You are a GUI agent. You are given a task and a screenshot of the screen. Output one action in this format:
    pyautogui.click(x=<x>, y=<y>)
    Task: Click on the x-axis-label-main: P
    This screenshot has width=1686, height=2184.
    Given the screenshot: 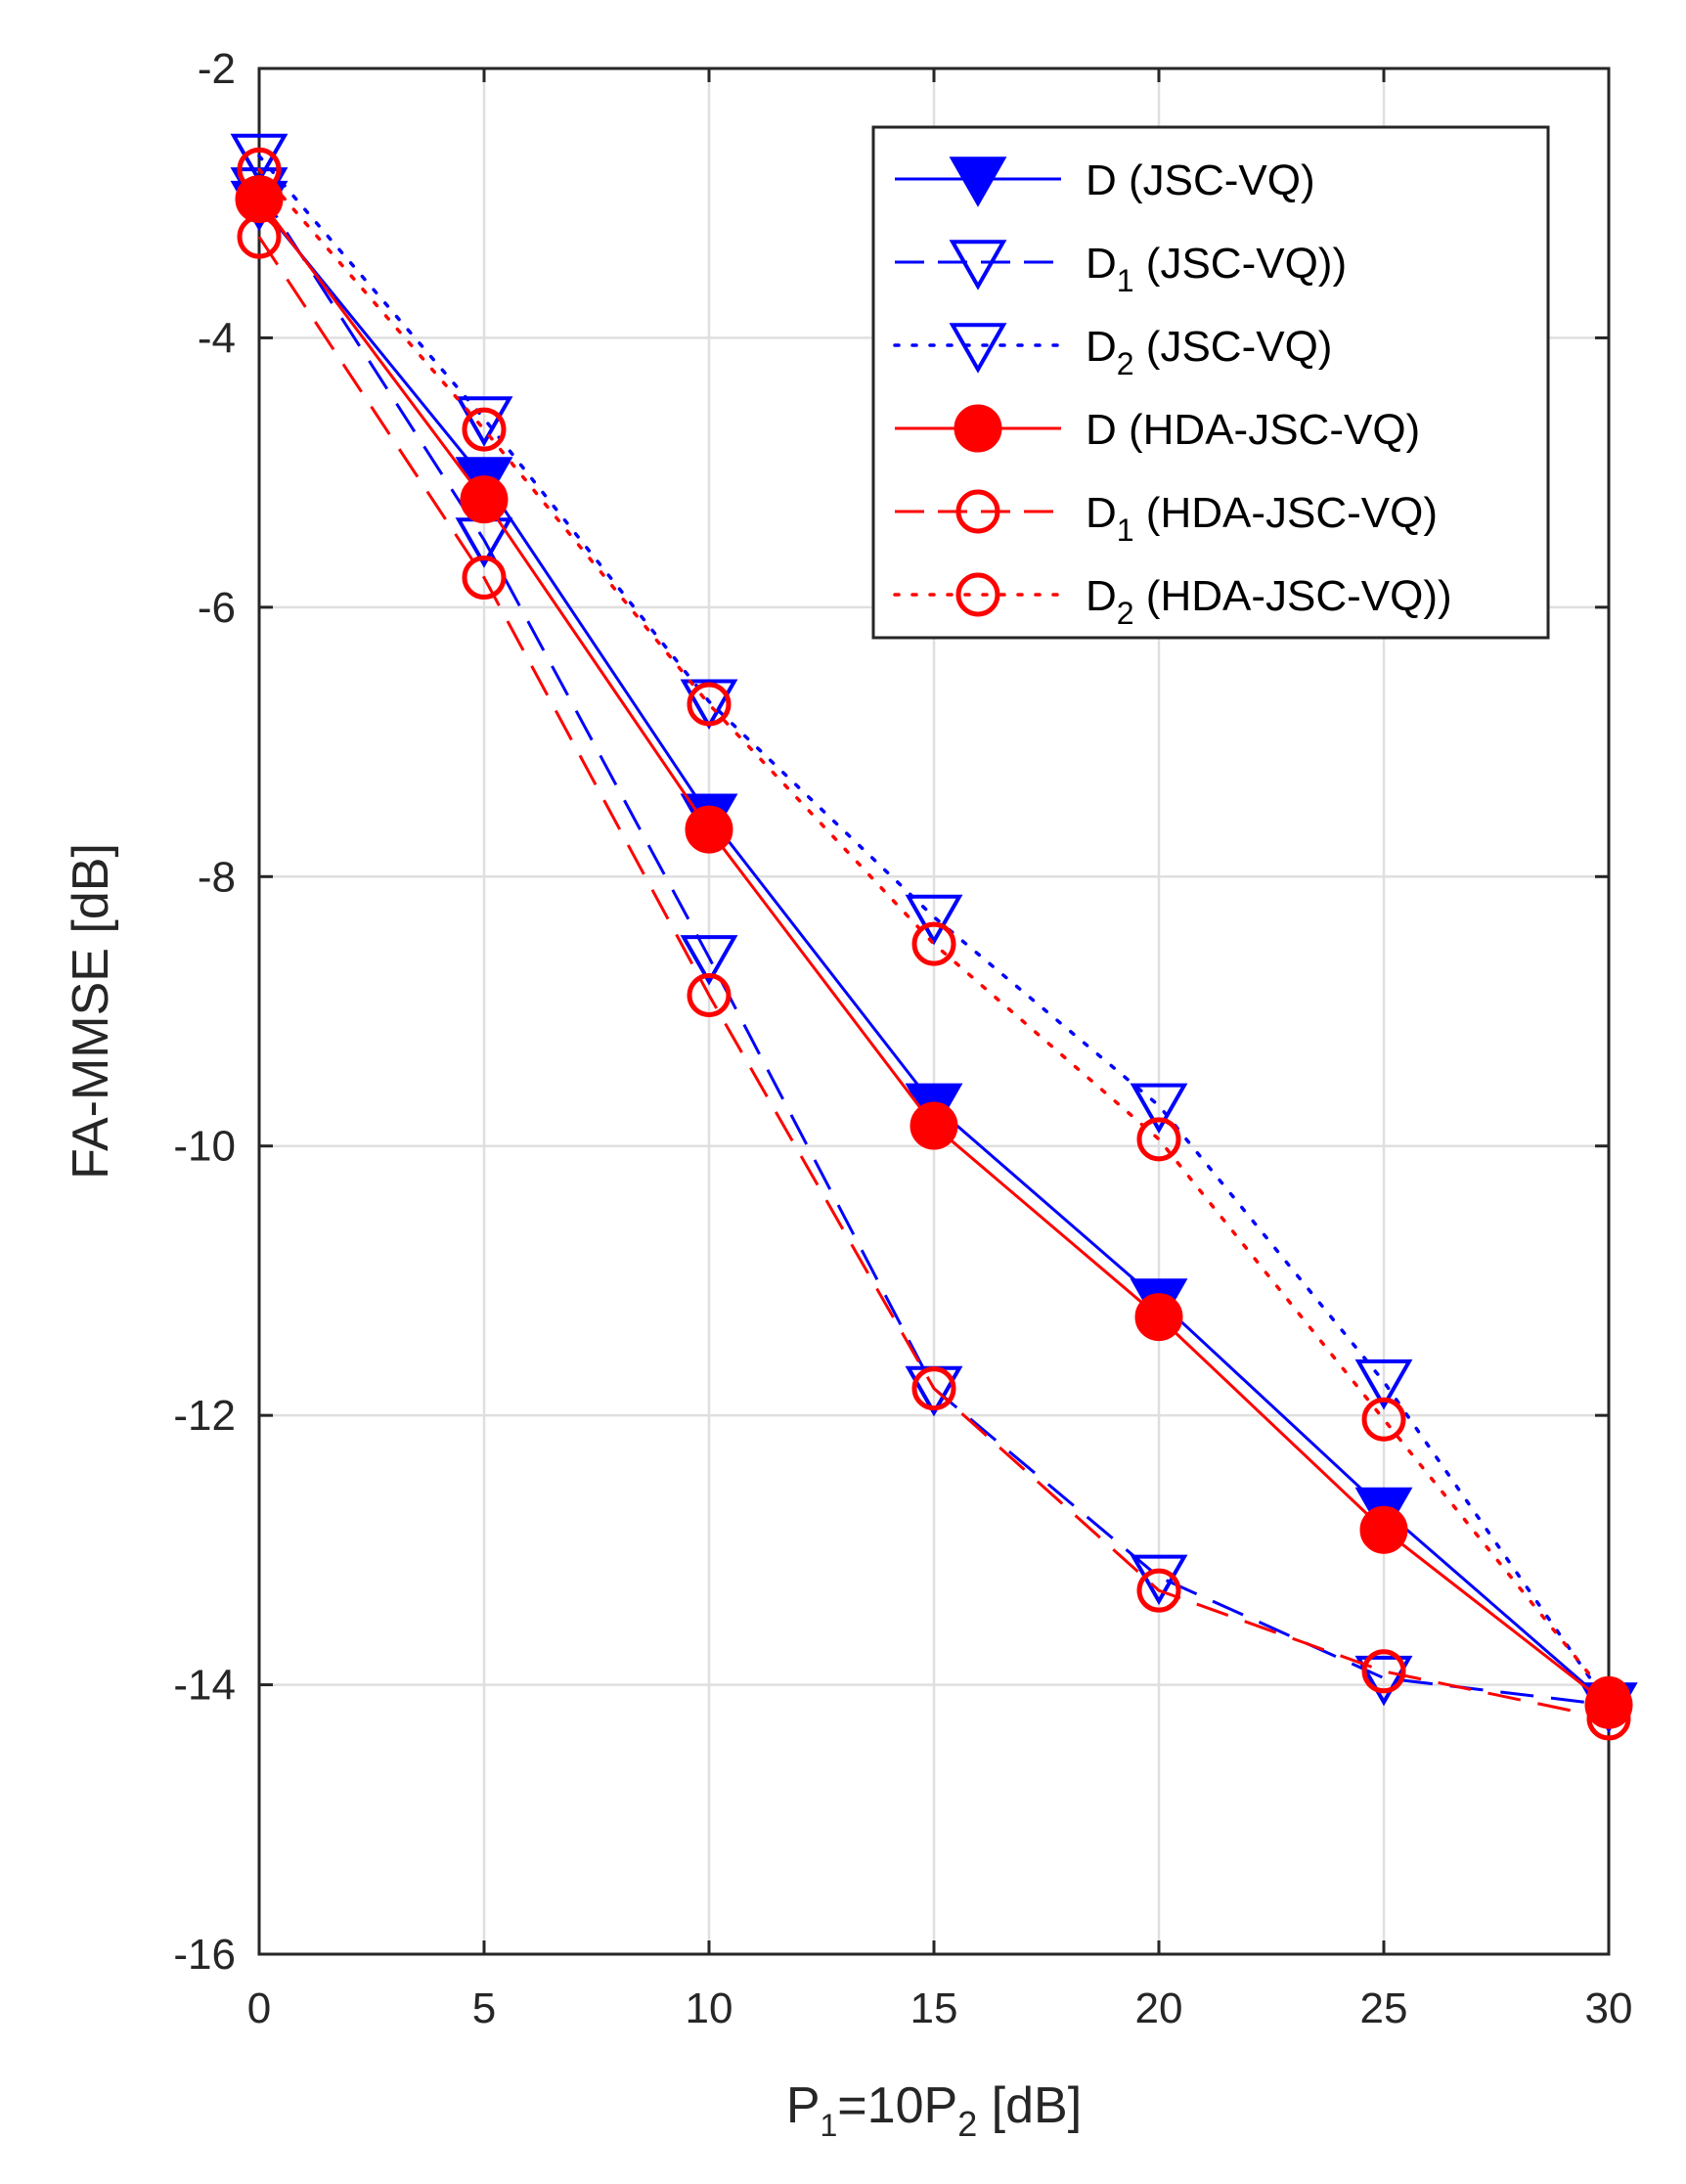 What is the action you would take?
    pyautogui.click(x=803, y=2105)
    